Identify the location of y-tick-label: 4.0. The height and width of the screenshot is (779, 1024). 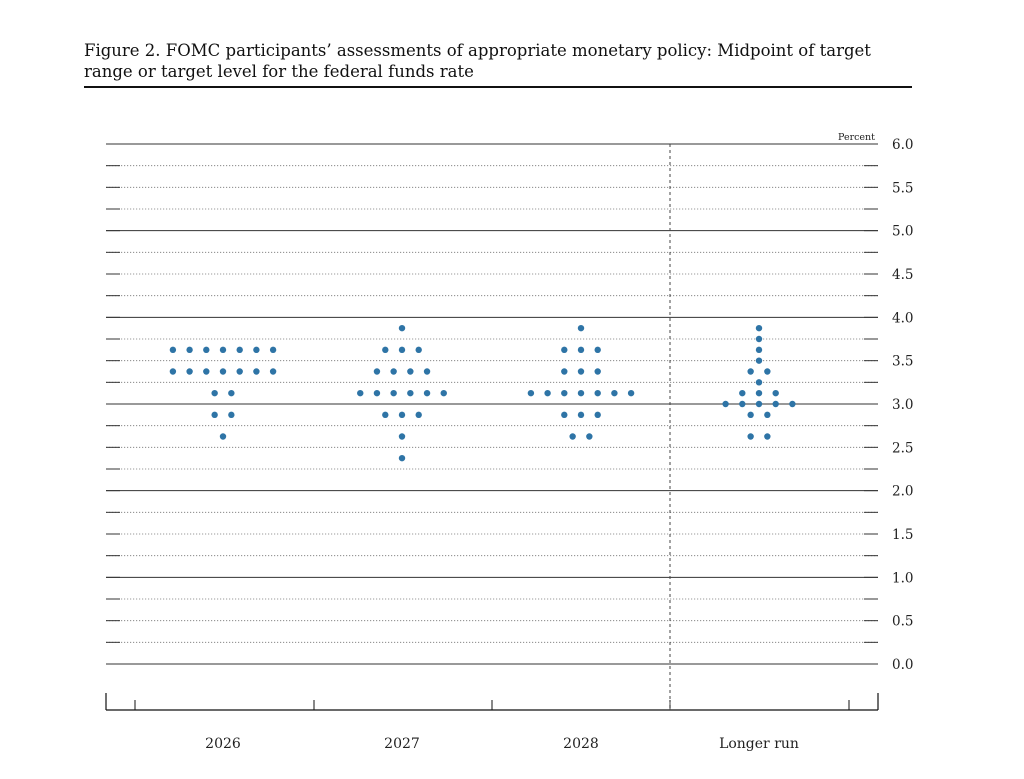
(902, 318).